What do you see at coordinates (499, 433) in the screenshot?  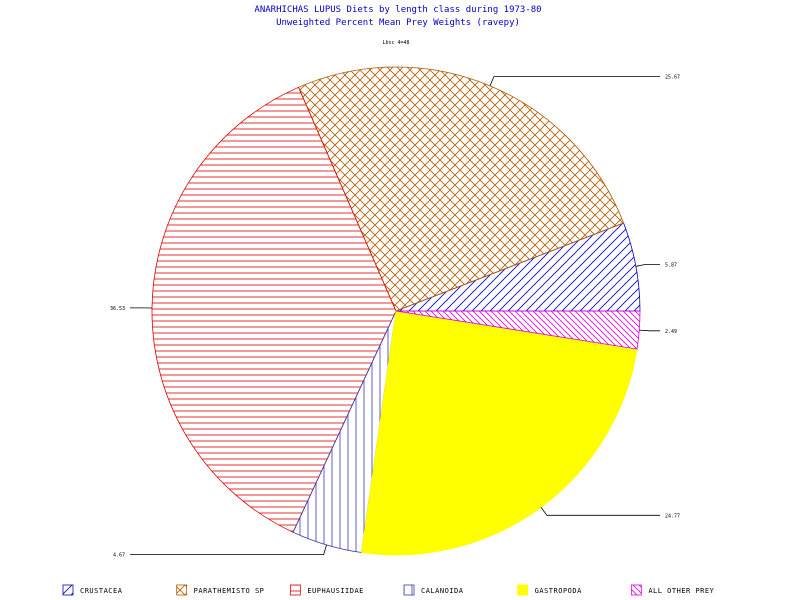 I see `pie-slice-gastropoda` at bounding box center [499, 433].